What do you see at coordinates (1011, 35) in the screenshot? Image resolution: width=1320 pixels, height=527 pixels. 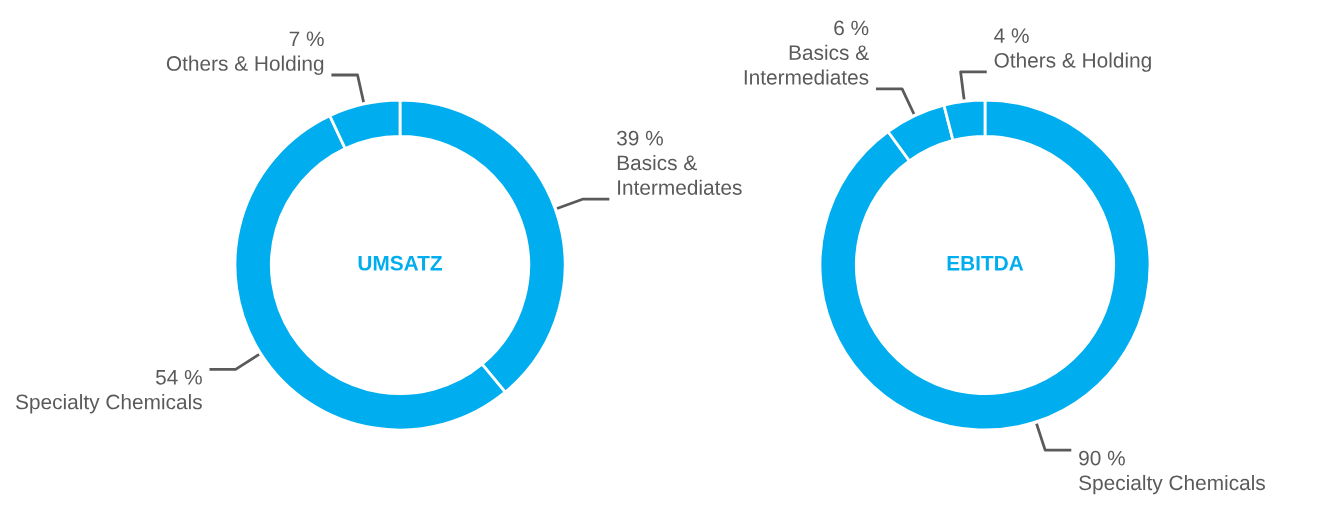 I see `data-label: 4 %` at bounding box center [1011, 35].